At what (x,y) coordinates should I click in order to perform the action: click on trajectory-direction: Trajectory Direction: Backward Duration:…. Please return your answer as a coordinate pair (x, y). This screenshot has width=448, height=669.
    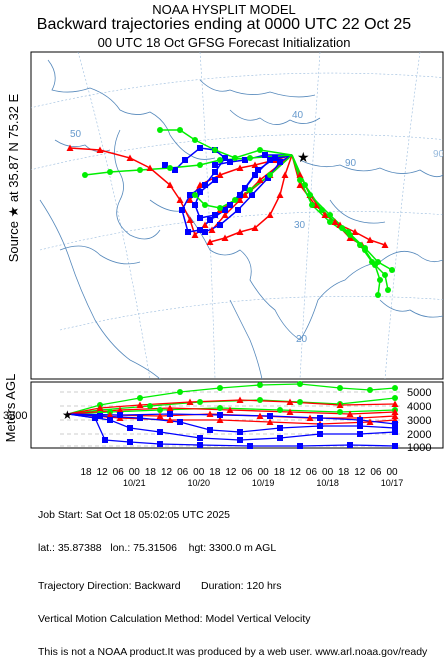
    Looking at the image, I should click on (160, 586).